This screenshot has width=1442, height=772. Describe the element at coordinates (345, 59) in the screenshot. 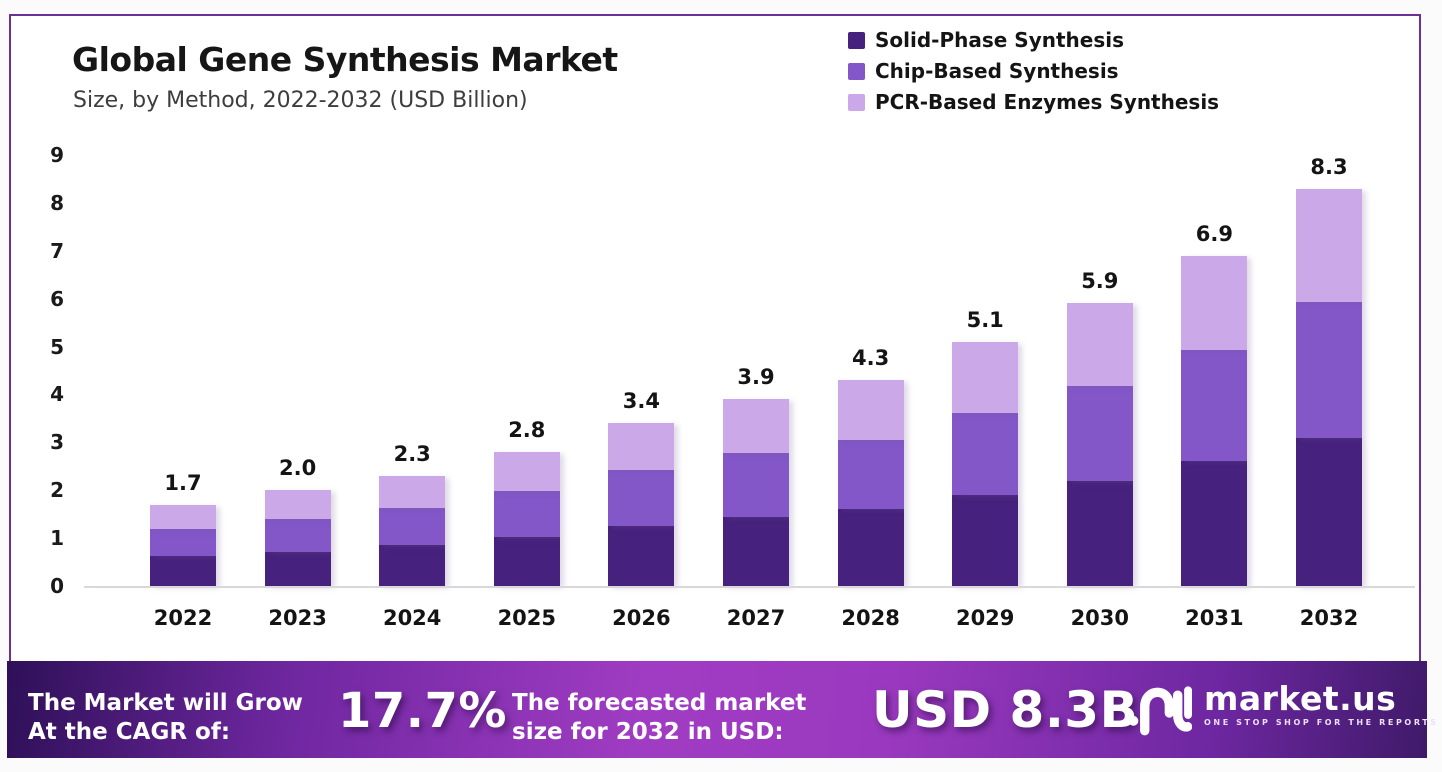

I see `chart-title: Global Gene Synthesis Market` at that location.